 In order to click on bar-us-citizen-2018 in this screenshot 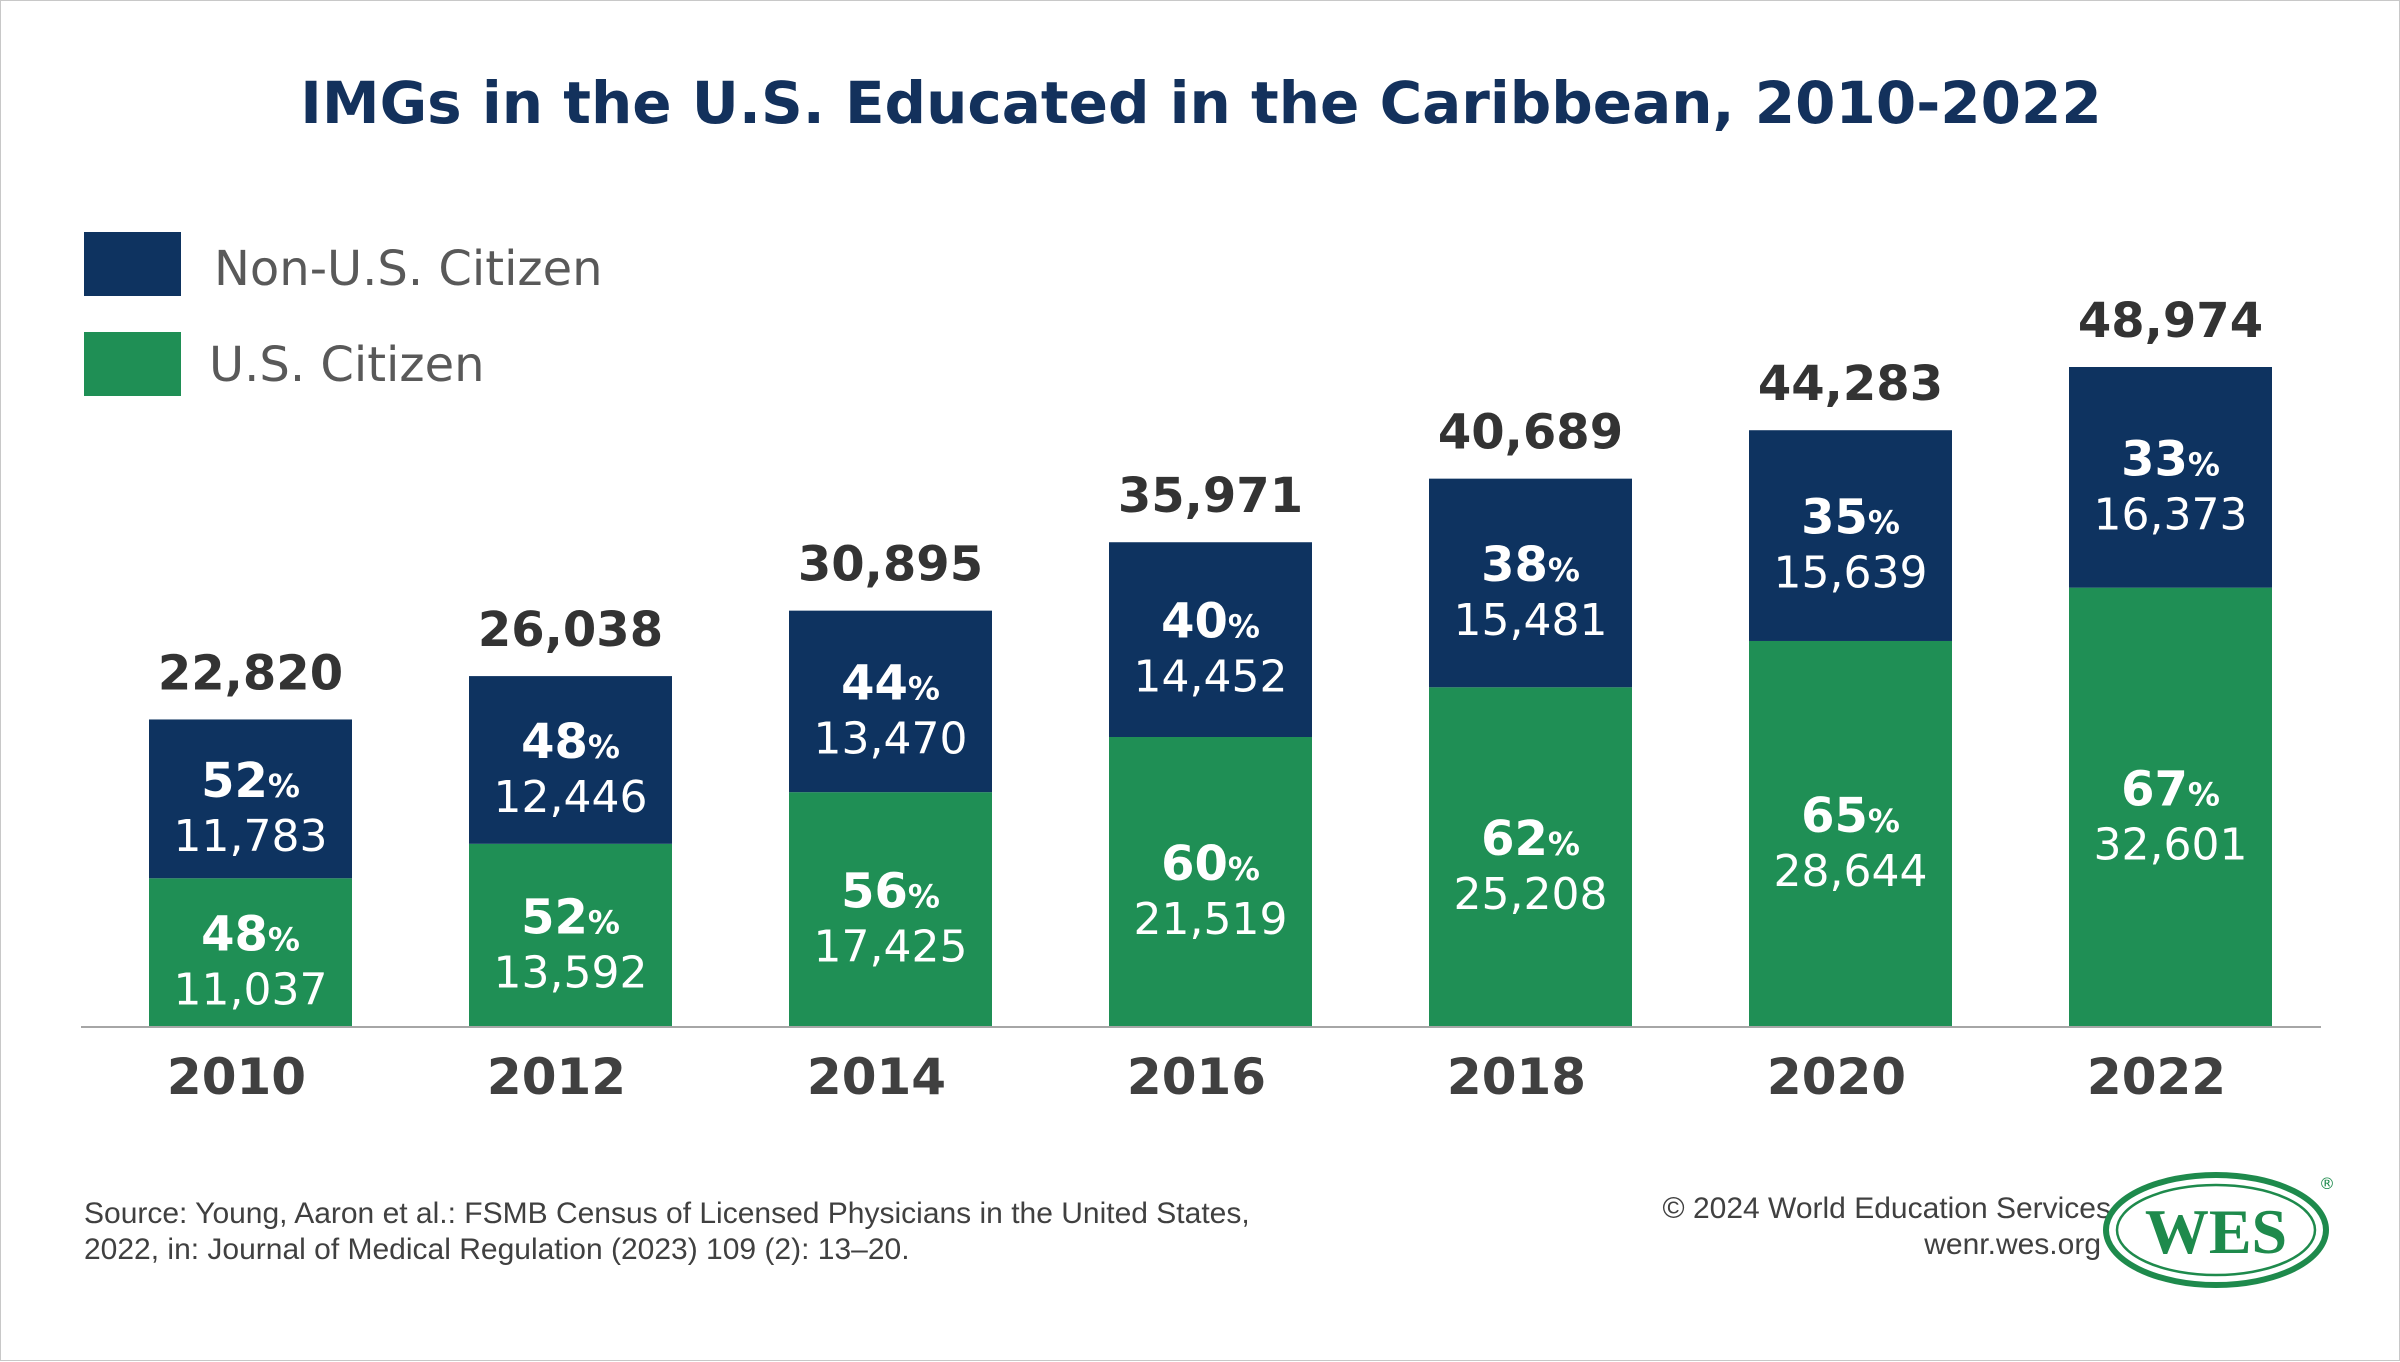, I will do `click(1530, 857)`.